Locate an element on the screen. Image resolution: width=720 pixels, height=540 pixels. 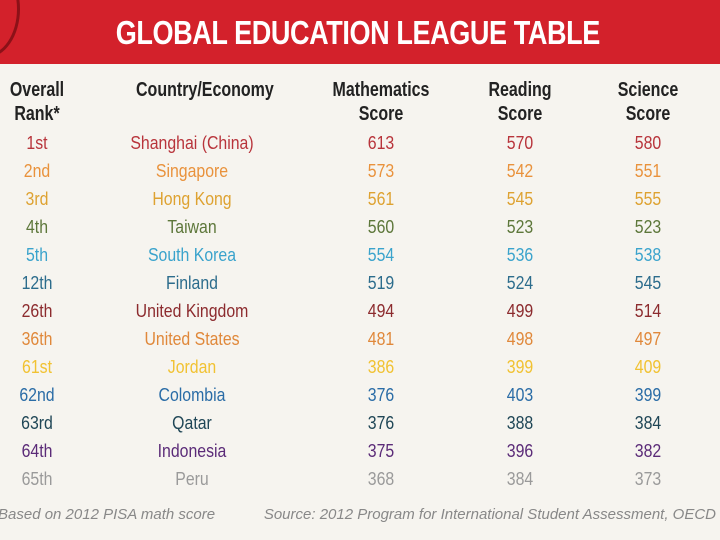
rank: 1st is located at coordinates (37, 143).